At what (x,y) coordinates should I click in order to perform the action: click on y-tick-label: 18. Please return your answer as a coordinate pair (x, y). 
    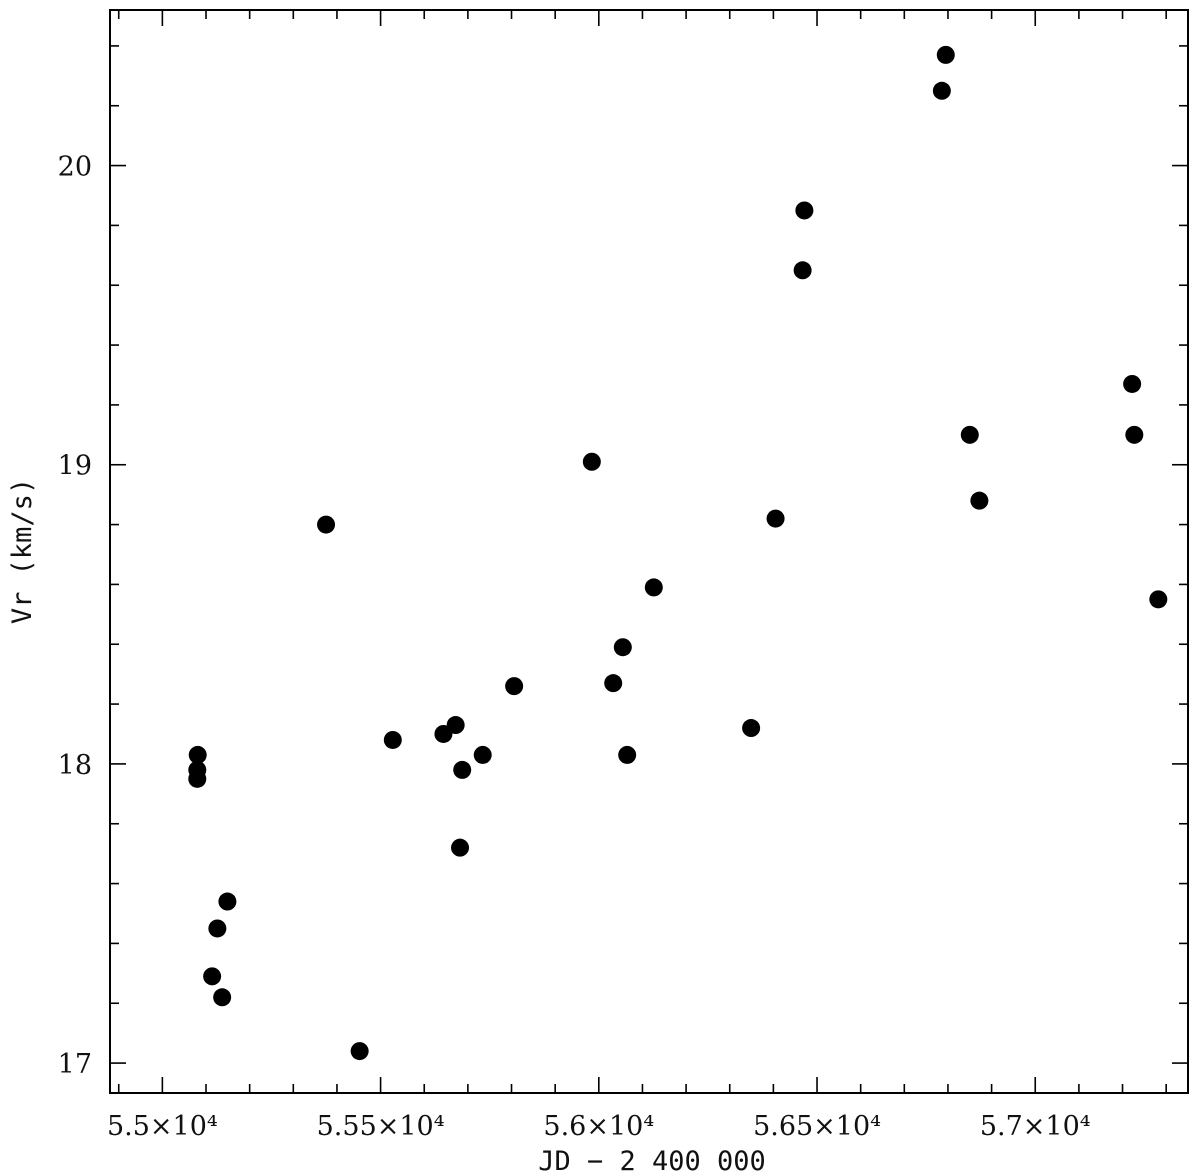
    Looking at the image, I should click on (75, 765).